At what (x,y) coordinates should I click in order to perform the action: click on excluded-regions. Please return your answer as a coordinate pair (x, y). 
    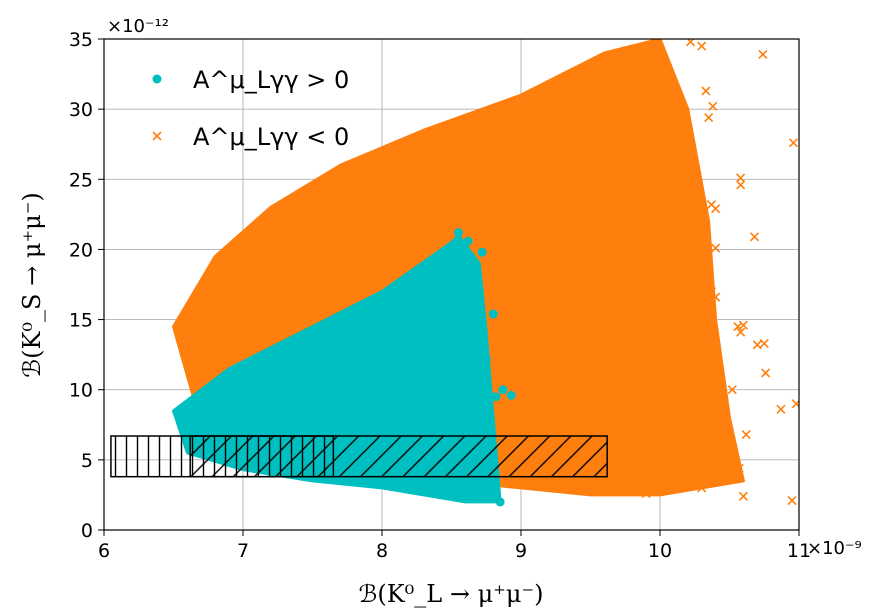
    Looking at the image, I should click on (359, 456).